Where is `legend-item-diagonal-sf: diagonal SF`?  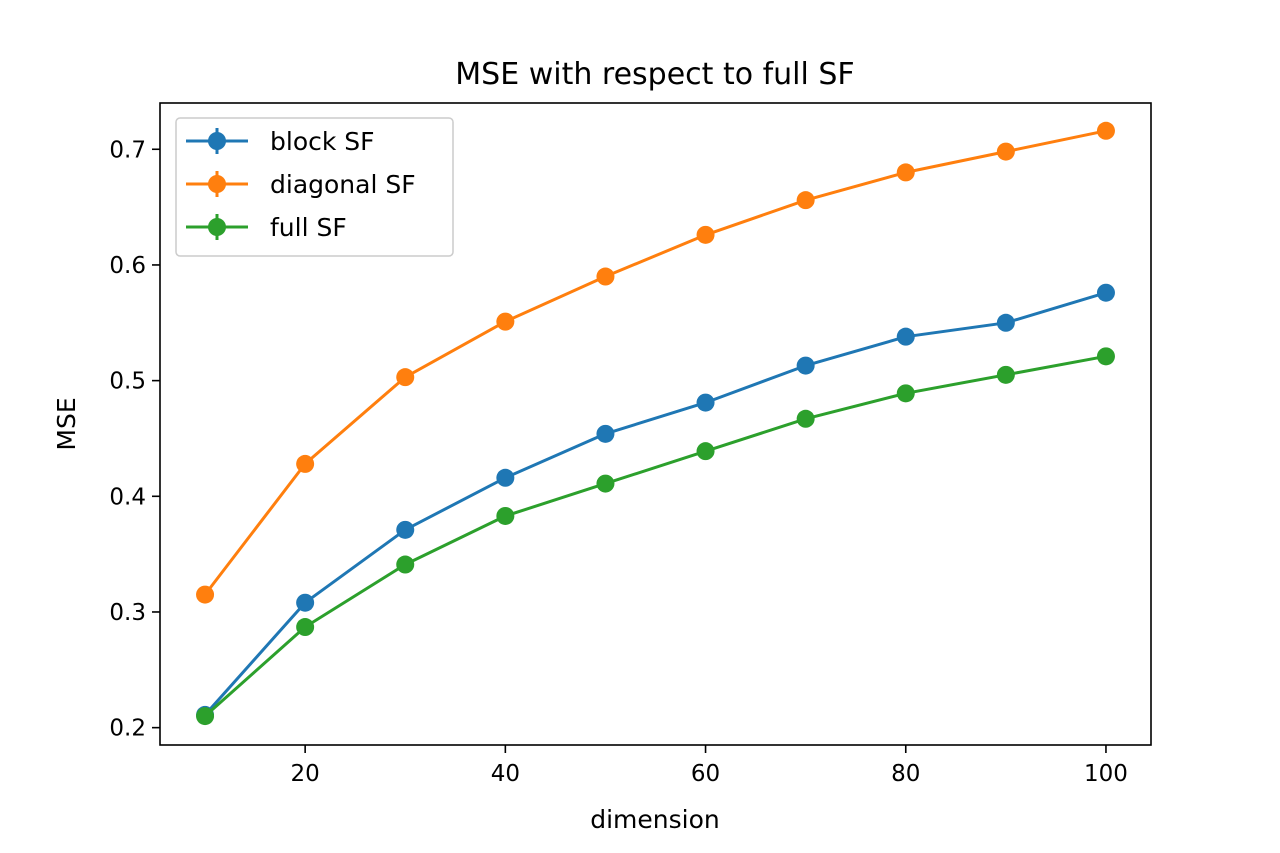 legend-item-diagonal-sf: diagonal SF is located at coordinates (301, 184).